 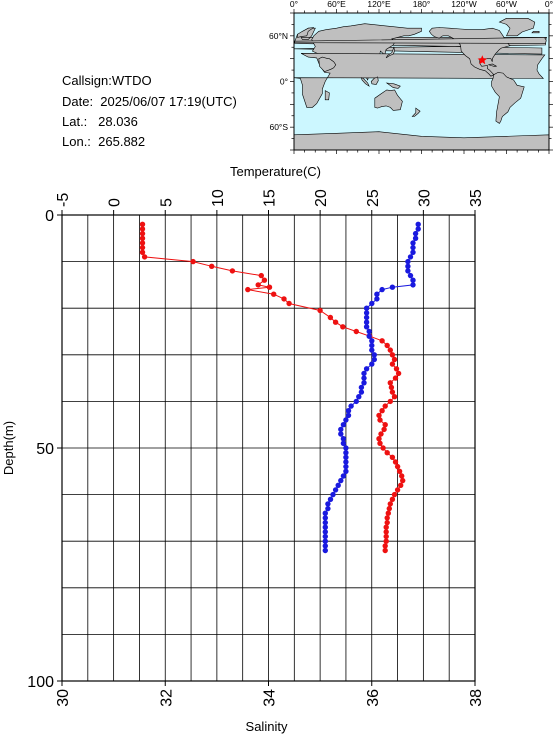 I want to click on longitude-text: Lon.: 265.882, so click(x=104, y=141).